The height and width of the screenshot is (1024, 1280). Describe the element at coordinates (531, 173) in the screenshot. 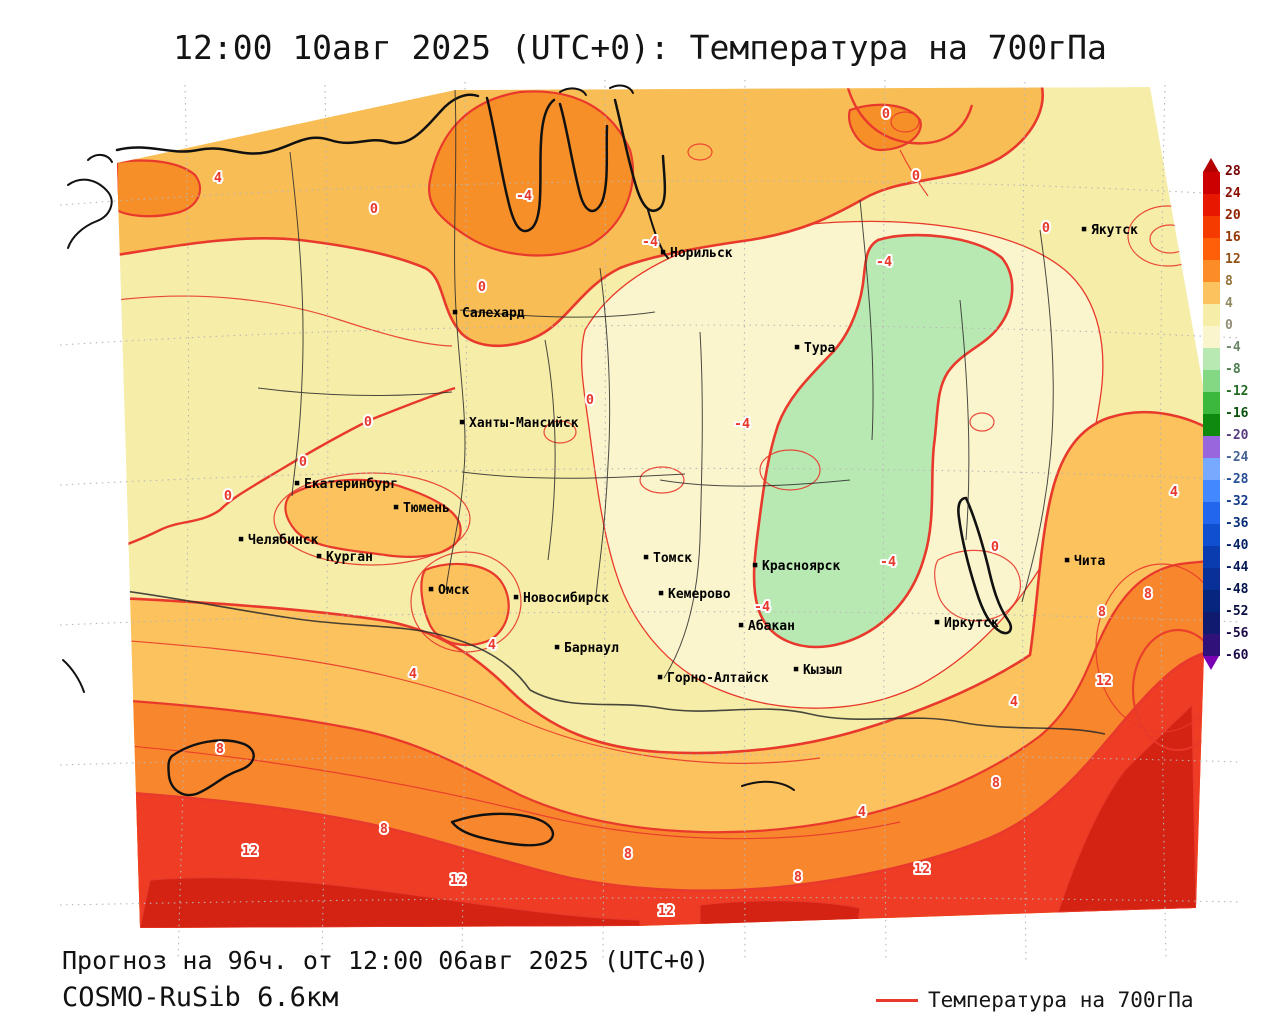

I see `north-deep-orange-patch` at that location.